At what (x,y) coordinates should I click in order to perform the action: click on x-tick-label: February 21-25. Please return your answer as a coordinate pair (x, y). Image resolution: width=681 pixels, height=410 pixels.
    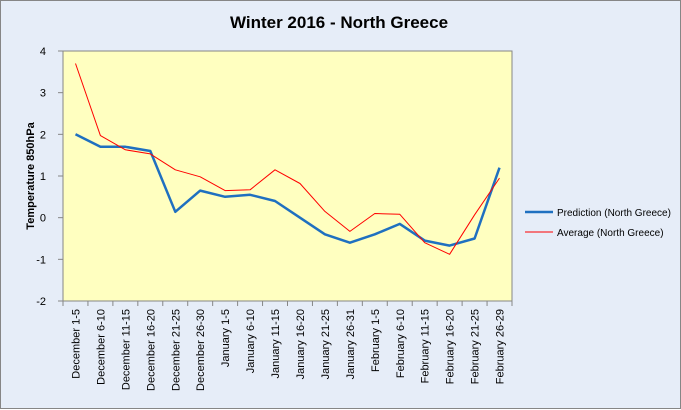
    Looking at the image, I should click on (476, 346).